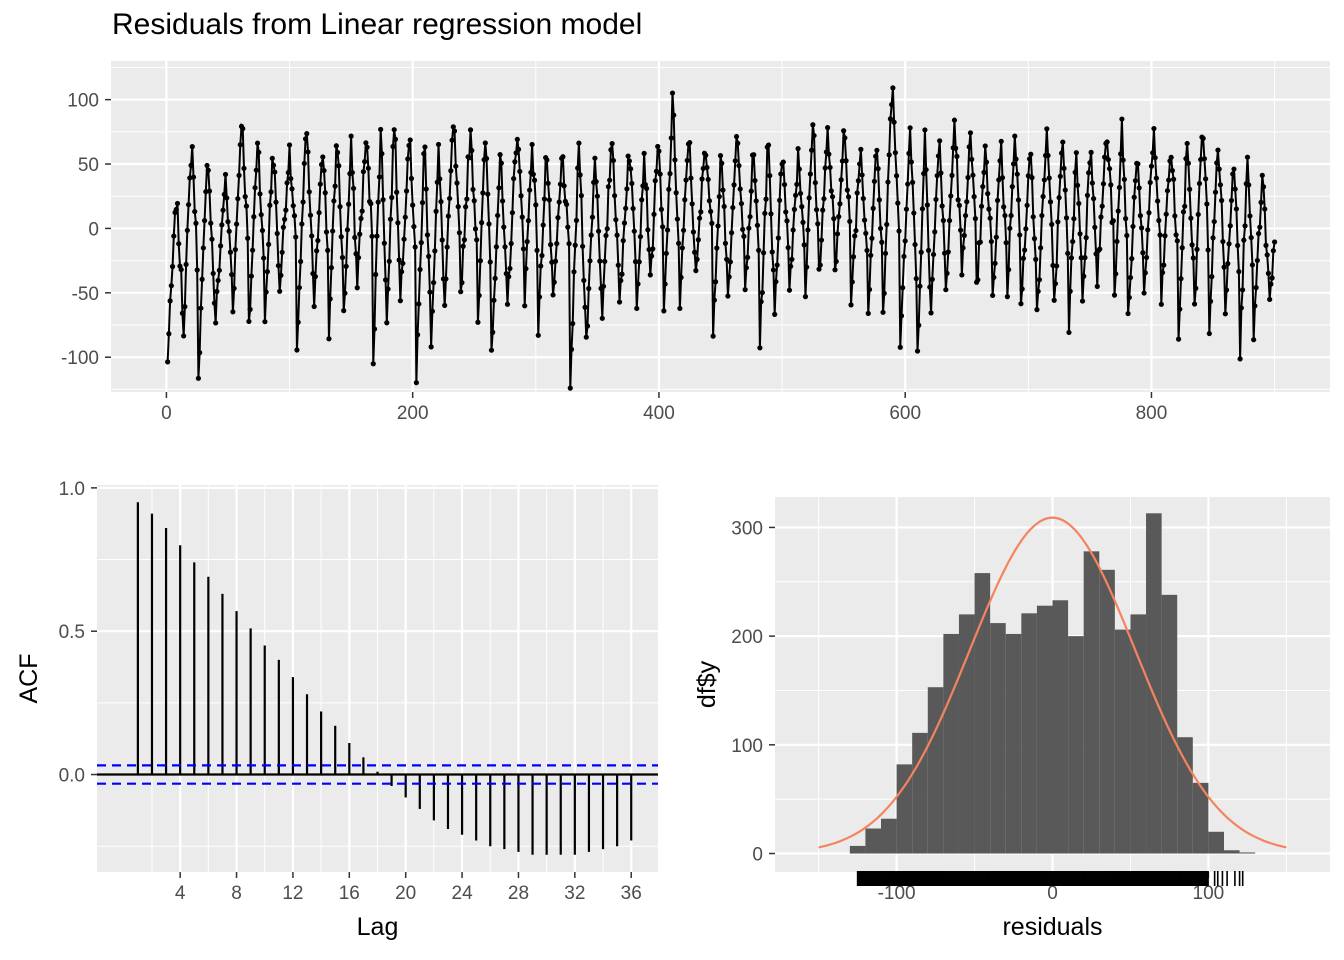  Describe the element at coordinates (631, 893) in the screenshot. I see `x-tick-label: 36` at that location.